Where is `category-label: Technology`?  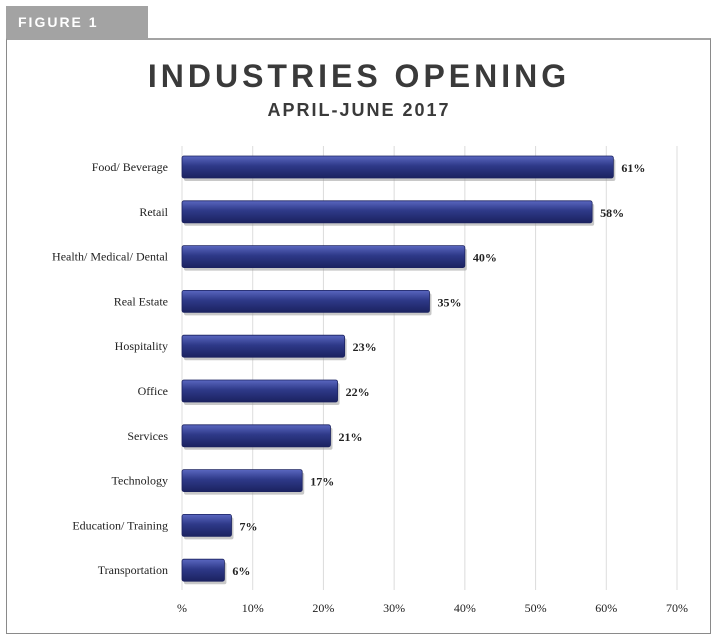
category-label: Technology is located at coordinates (140, 481).